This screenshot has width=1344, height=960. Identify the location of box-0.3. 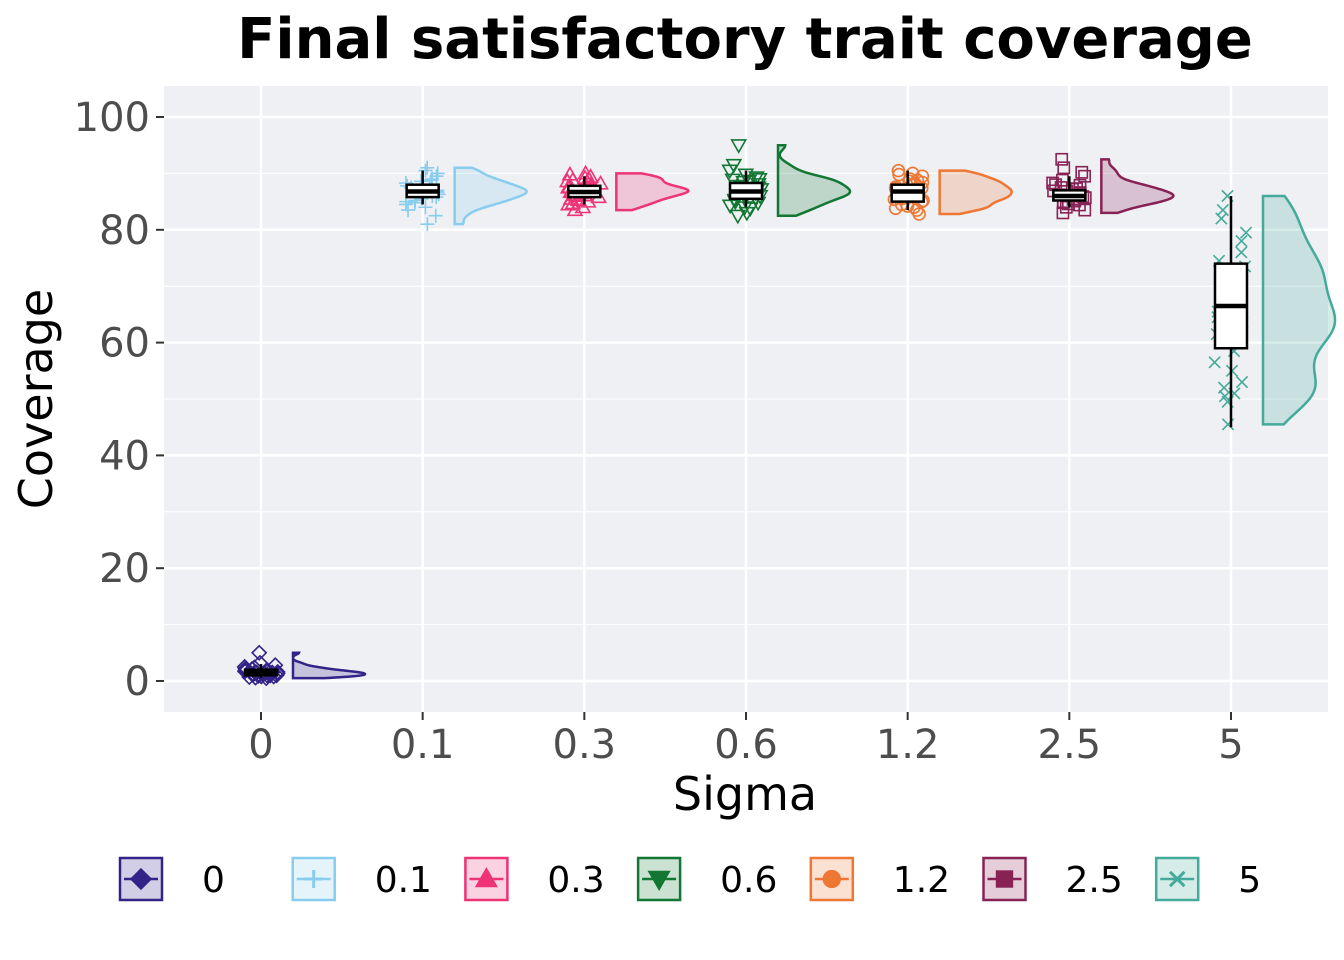
(584, 190).